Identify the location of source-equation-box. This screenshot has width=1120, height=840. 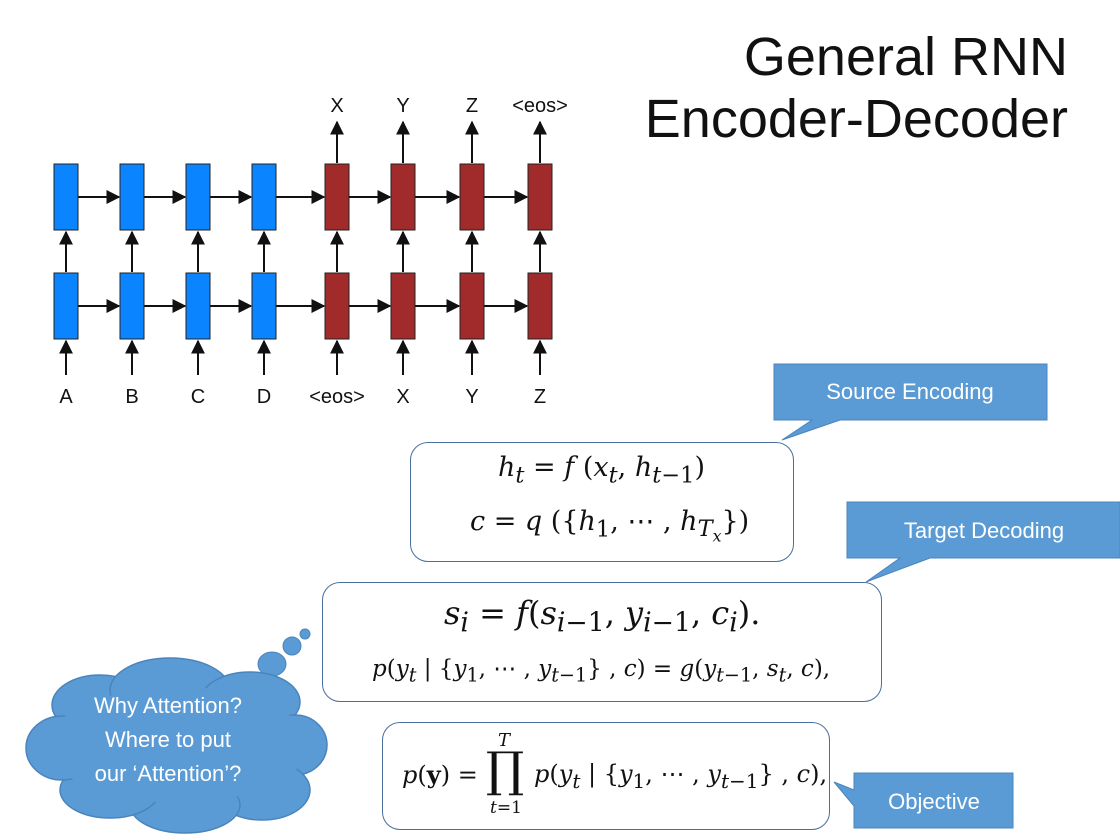
(602, 502).